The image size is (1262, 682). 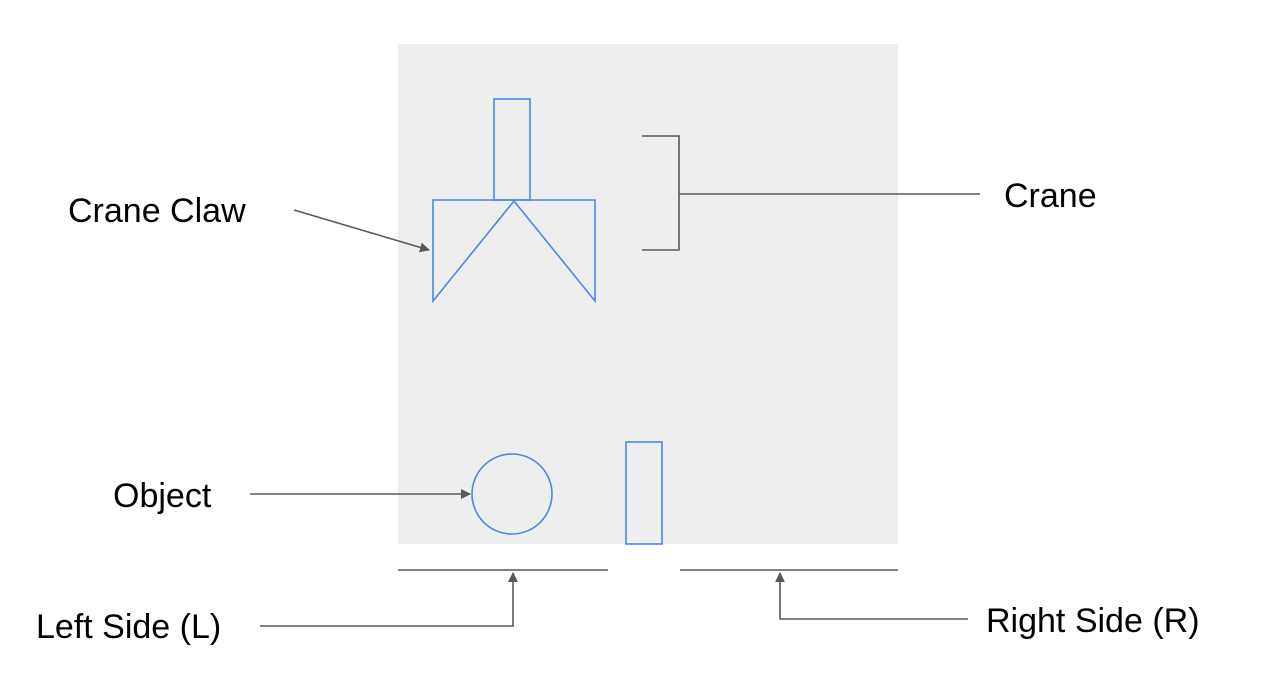 What do you see at coordinates (1093, 621) in the screenshot?
I see `right-side-label: Right Side (R)` at bounding box center [1093, 621].